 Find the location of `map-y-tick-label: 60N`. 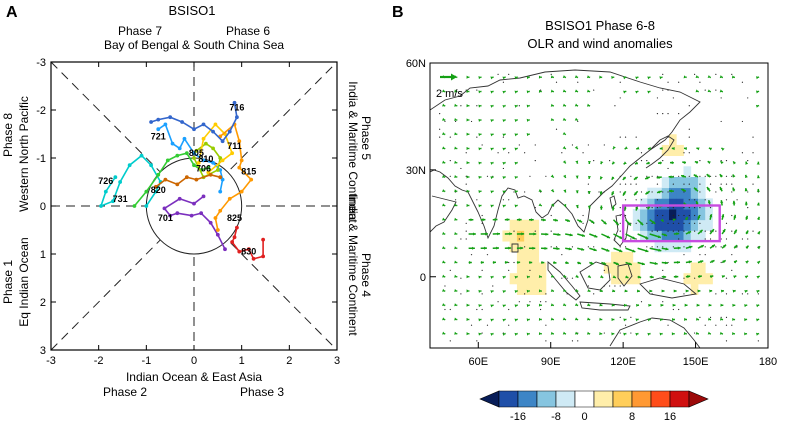

map-y-tick-label: 60N is located at coordinates (416, 64).